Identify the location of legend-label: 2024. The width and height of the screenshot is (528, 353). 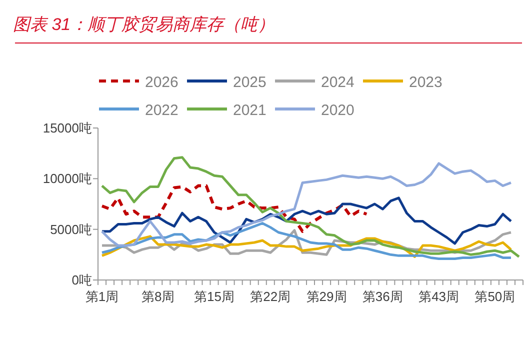
(337, 82).